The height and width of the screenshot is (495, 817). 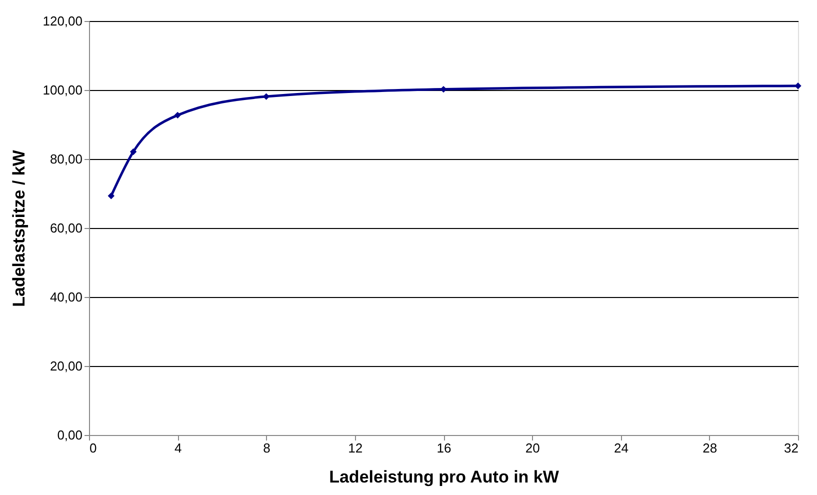 I want to click on y-axis-title: Ladelastspitze / kW, so click(x=19, y=228).